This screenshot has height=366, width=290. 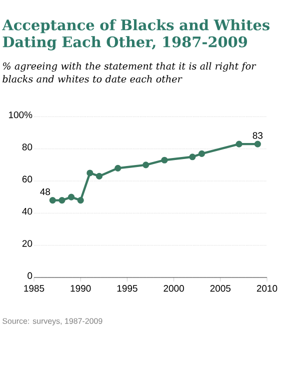 What do you see at coordinates (174, 288) in the screenshot?
I see `x-tick-label: 2000` at bounding box center [174, 288].